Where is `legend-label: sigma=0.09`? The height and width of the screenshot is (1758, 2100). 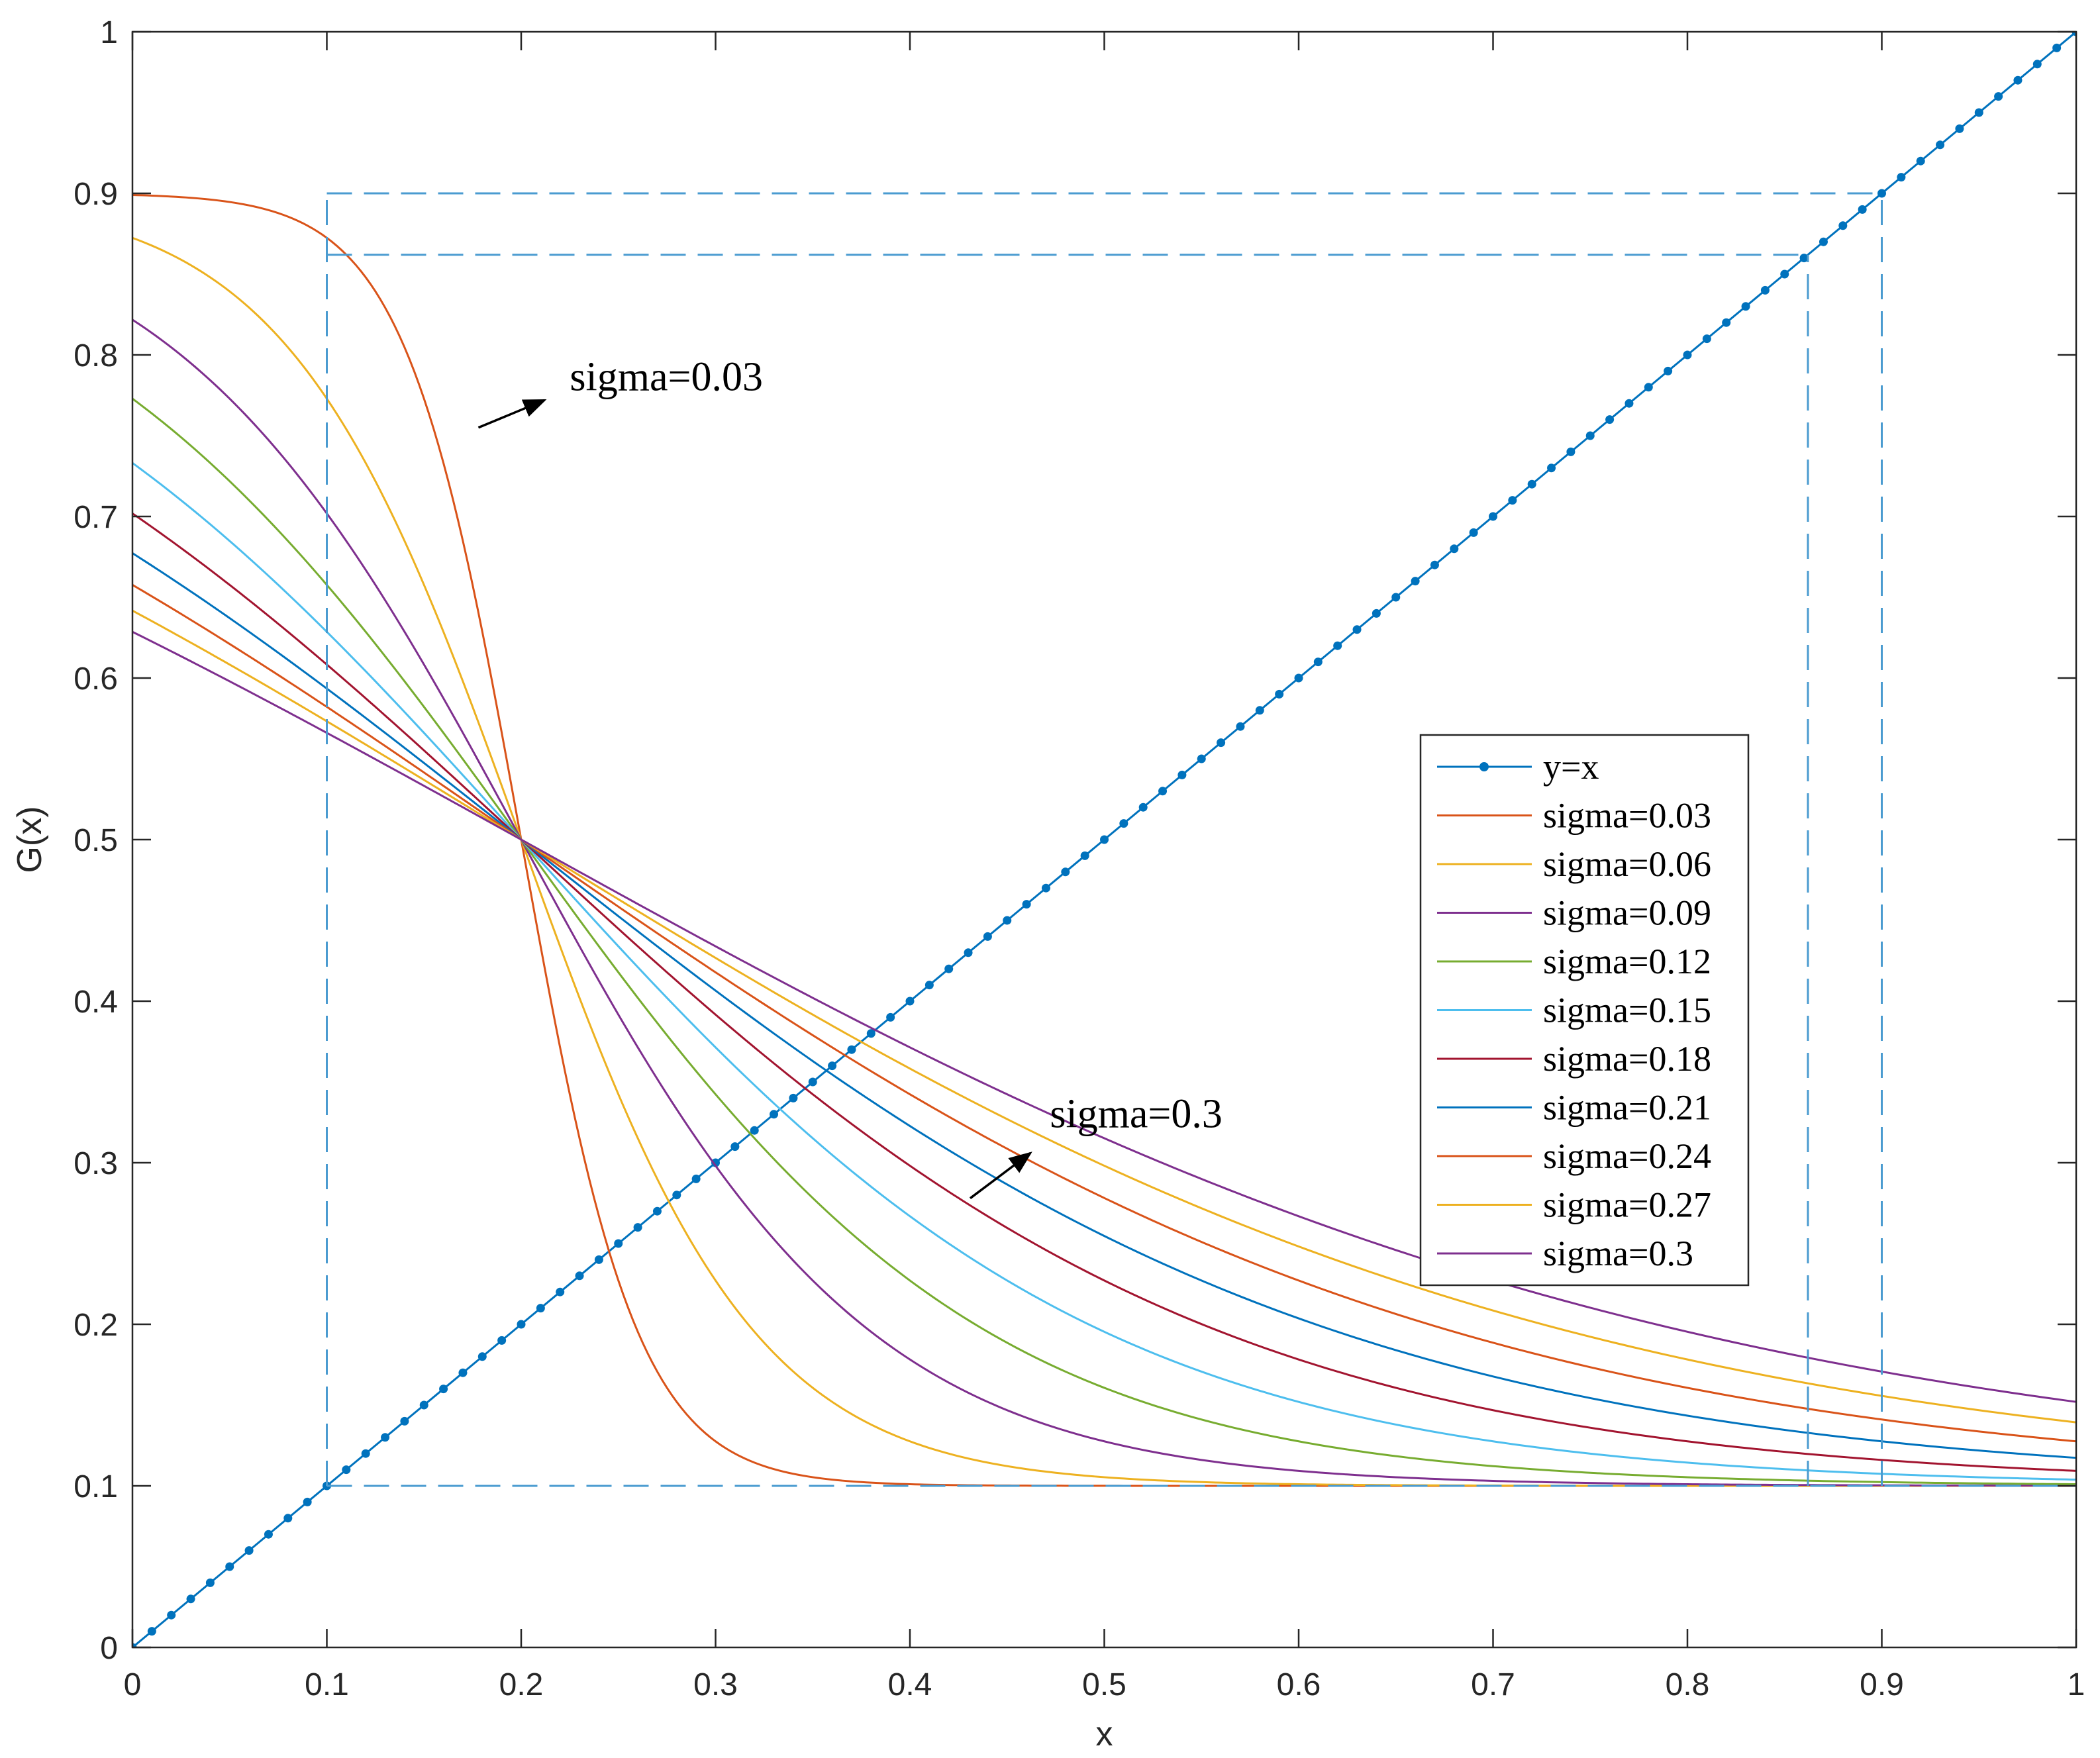 legend-label: sigma=0.09 is located at coordinates (1627, 913).